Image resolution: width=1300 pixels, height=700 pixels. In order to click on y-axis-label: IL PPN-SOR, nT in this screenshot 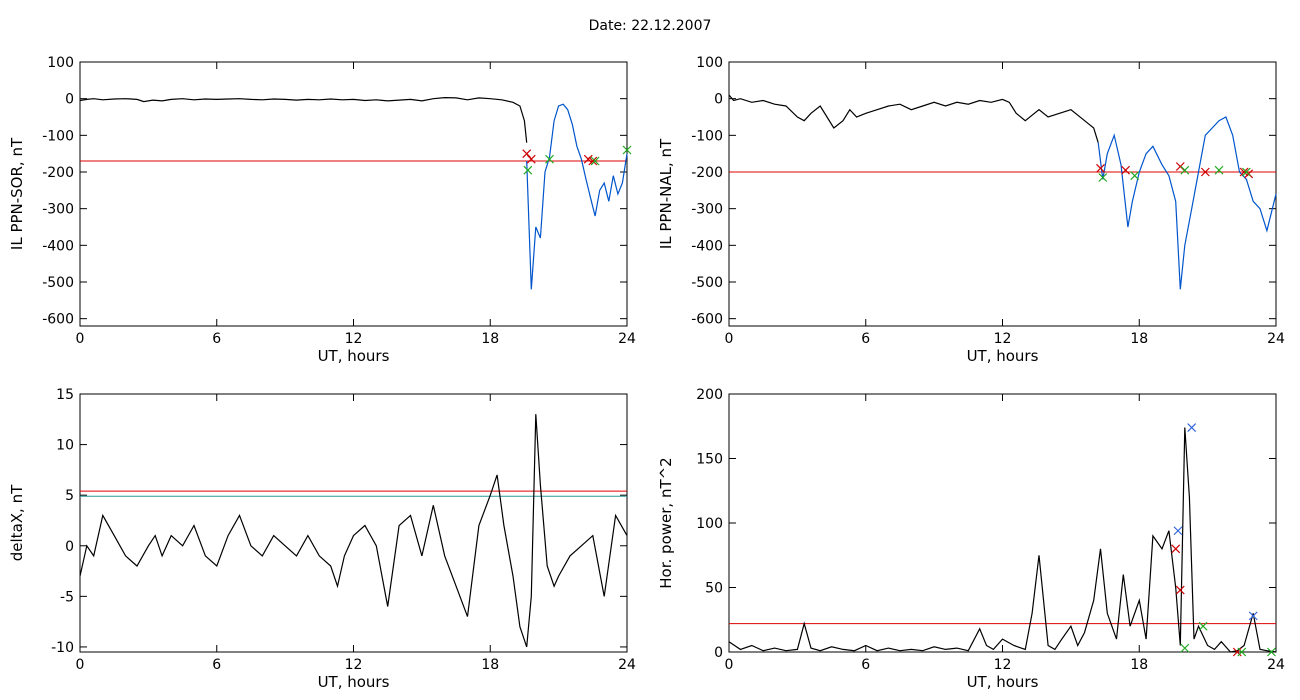, I will do `click(17, 193)`.